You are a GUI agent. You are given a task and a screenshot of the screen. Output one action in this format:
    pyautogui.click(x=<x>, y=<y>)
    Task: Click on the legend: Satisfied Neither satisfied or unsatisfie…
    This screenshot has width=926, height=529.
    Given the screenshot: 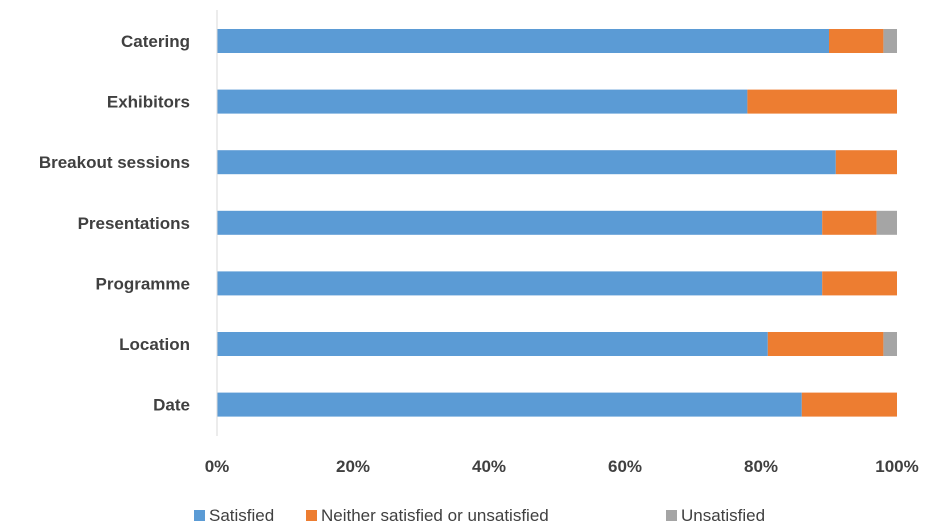 What is the action you would take?
    pyautogui.click(x=479, y=515)
    